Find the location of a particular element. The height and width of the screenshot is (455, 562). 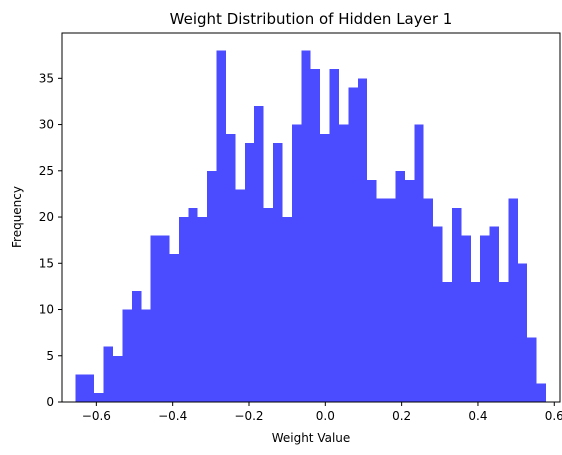

x-axis-ticks: −0.6 −0.4 −0.2 0.0 0.2 0.4 0.6 is located at coordinates (322, 412).